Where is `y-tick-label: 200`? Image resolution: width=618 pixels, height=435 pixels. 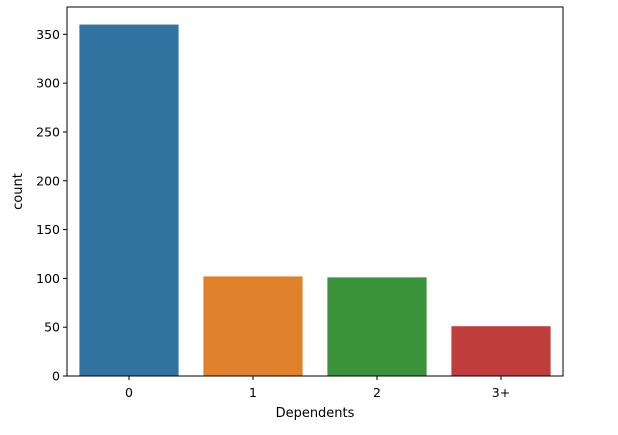 y-tick-label: 200 is located at coordinates (48, 180).